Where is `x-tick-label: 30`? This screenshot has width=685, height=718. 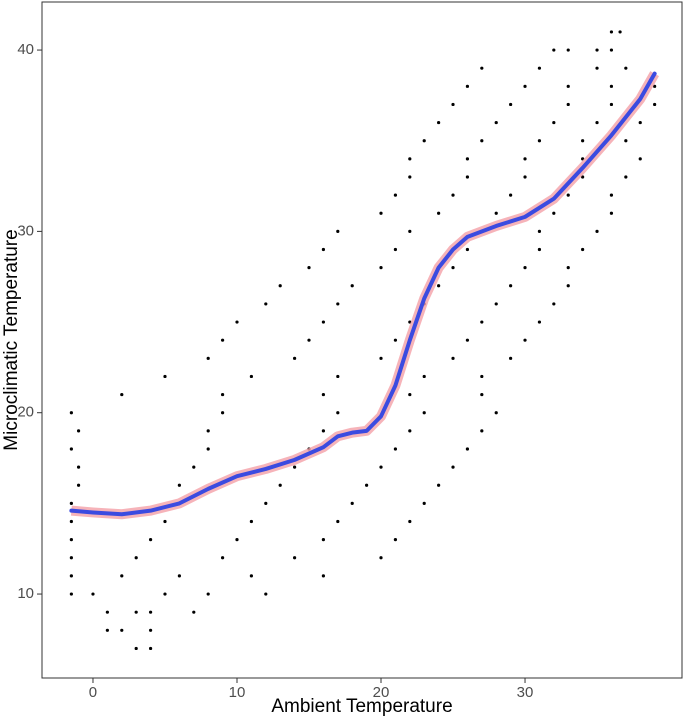
x-tick-label: 30 is located at coordinates (525, 692).